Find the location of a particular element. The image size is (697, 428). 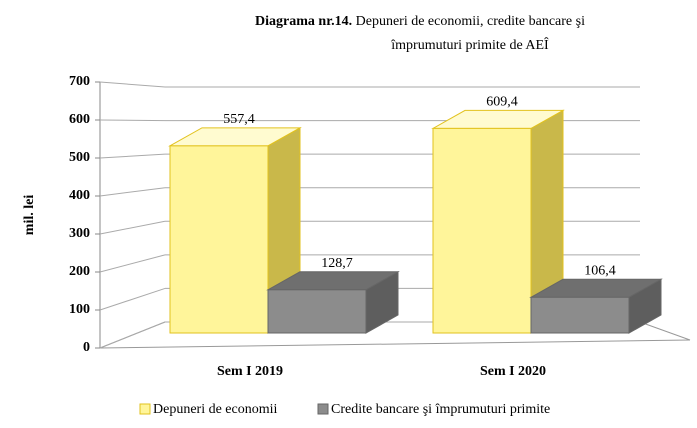

title-label: Diagrama nr.14. is located at coordinates (303, 21).